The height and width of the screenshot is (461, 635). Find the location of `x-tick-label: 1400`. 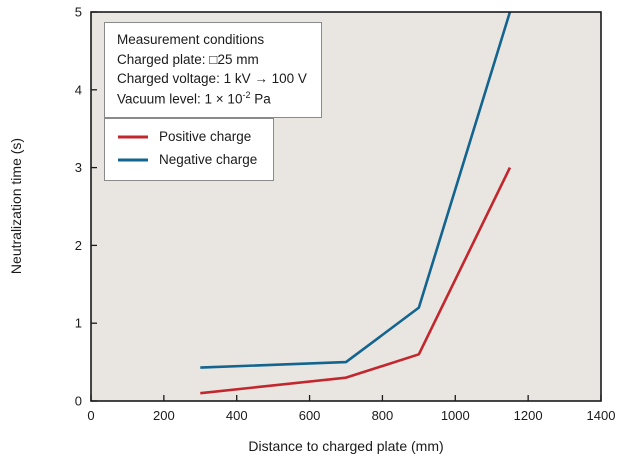

x-tick-label: 1400 is located at coordinates (601, 415).